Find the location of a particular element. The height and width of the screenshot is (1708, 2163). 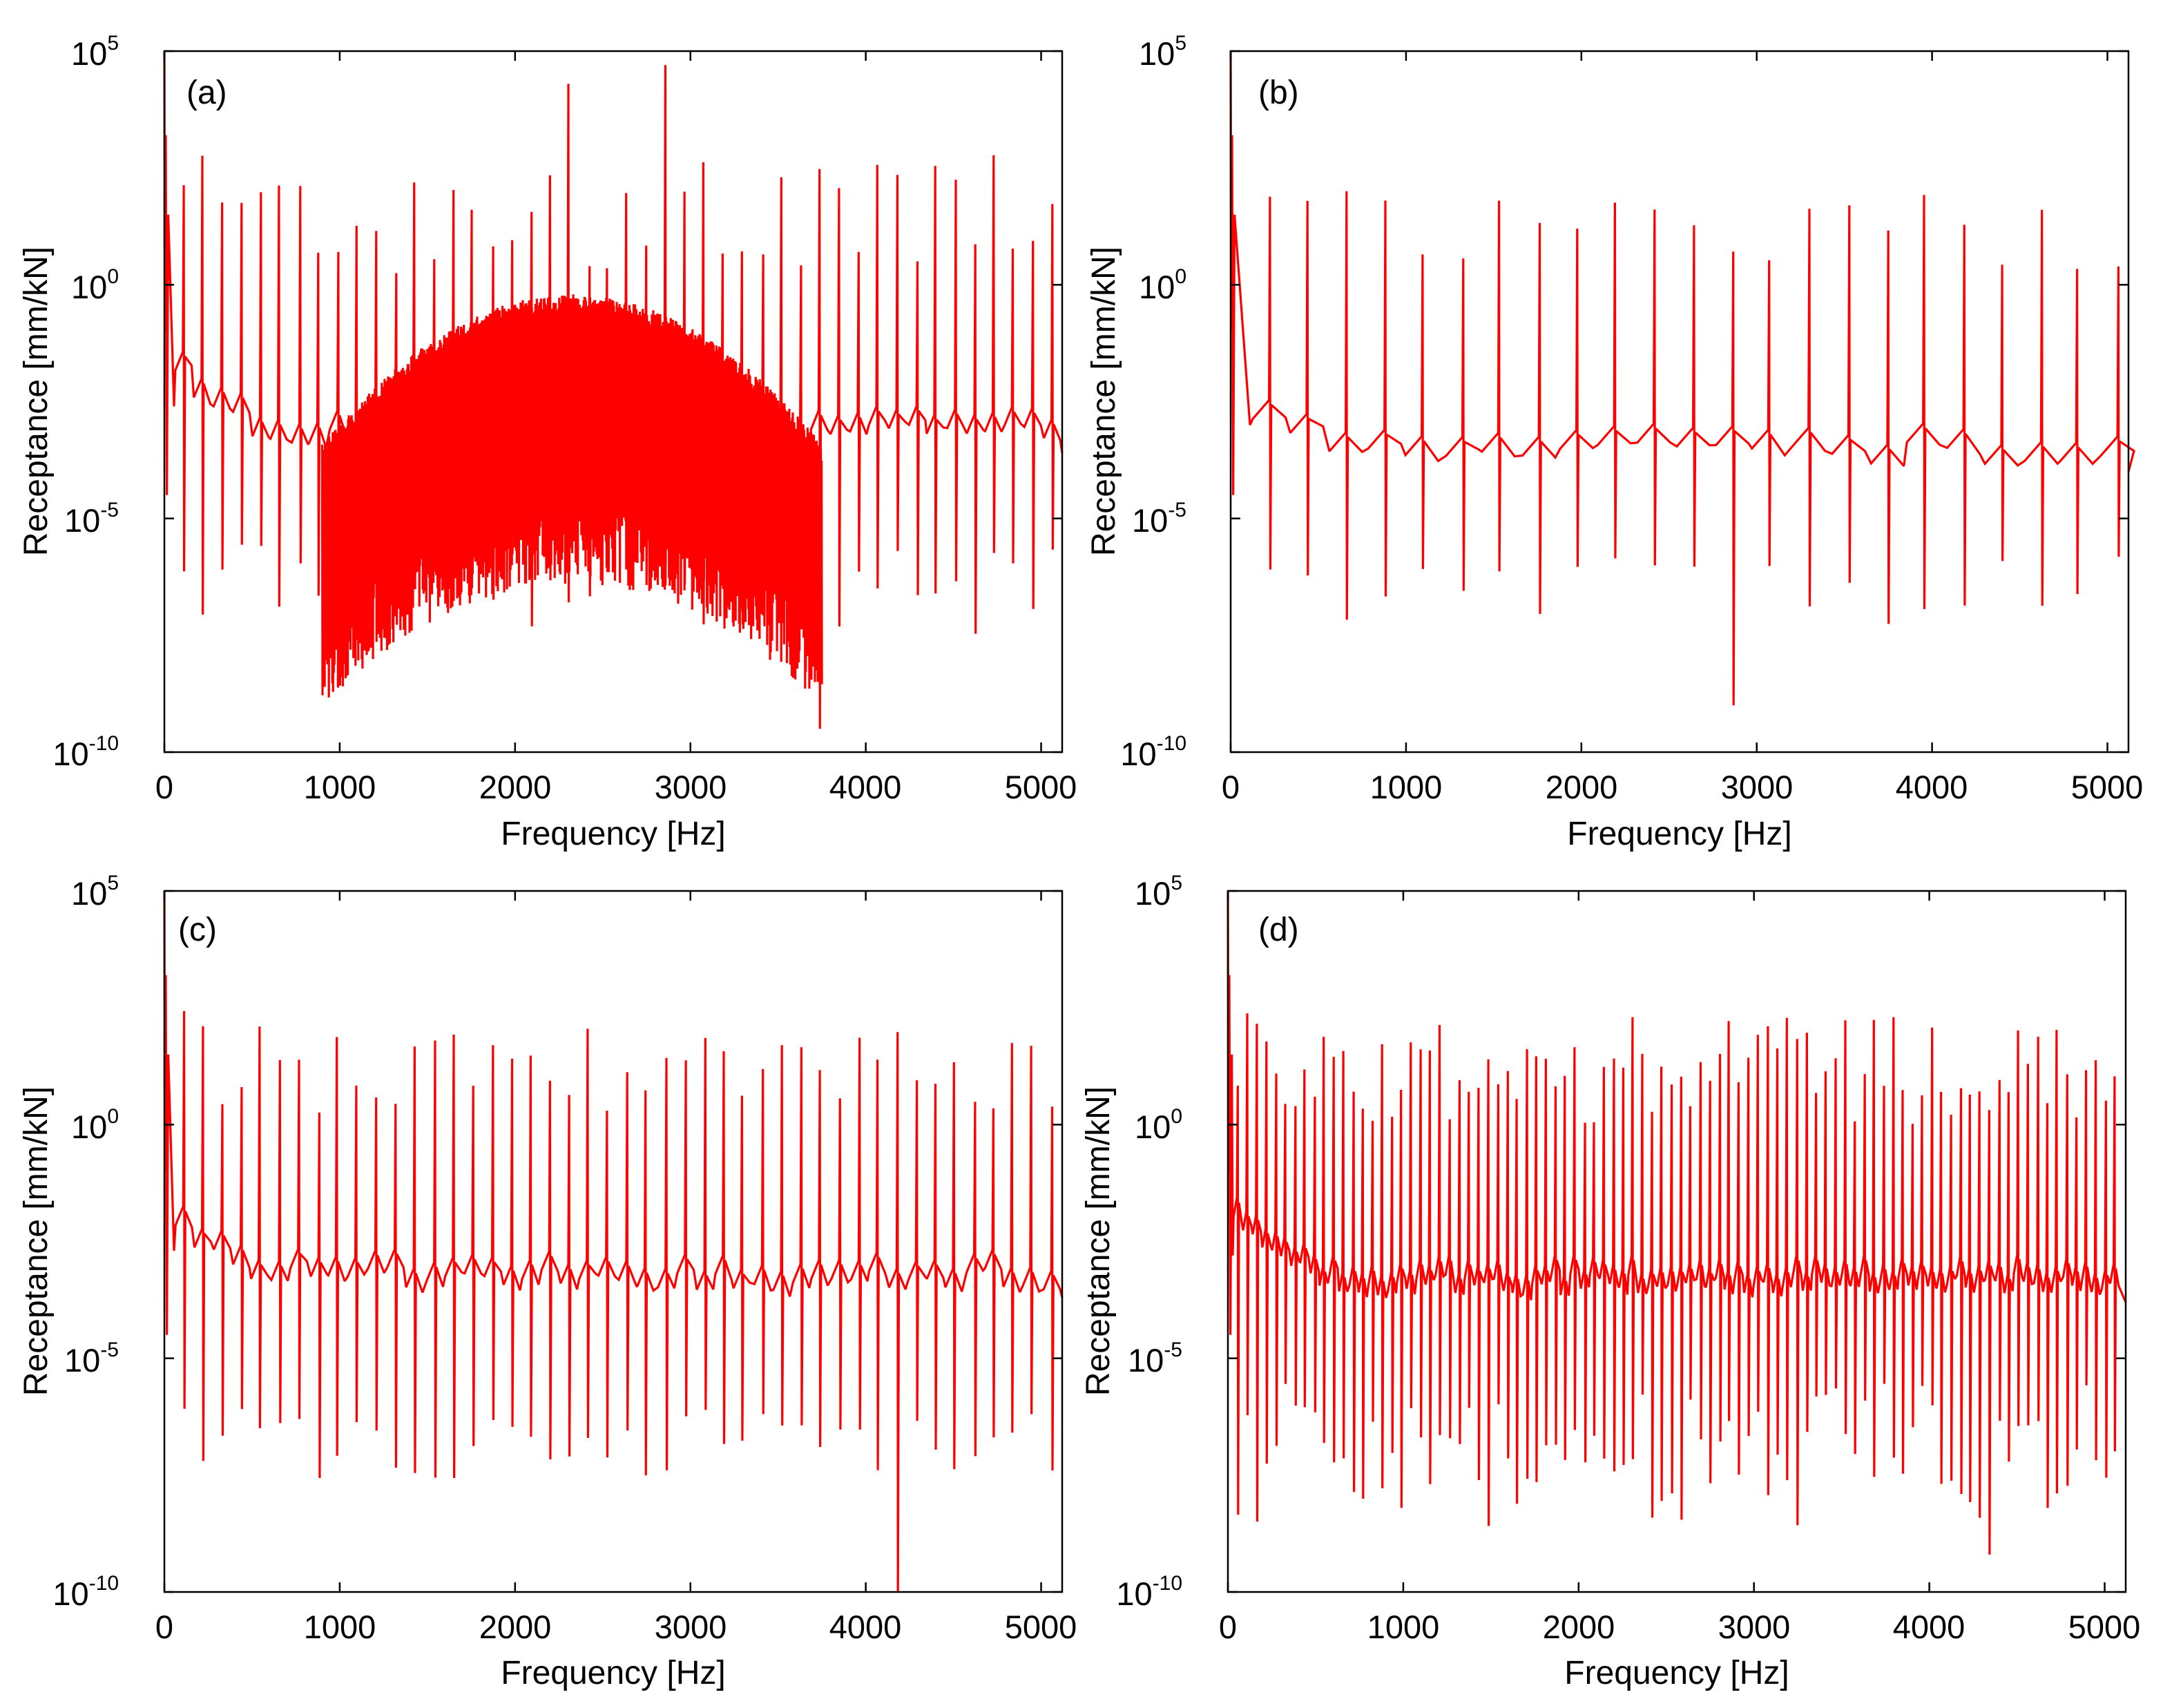

x-tick-label-c-5: 5000 is located at coordinates (1041, 1627).